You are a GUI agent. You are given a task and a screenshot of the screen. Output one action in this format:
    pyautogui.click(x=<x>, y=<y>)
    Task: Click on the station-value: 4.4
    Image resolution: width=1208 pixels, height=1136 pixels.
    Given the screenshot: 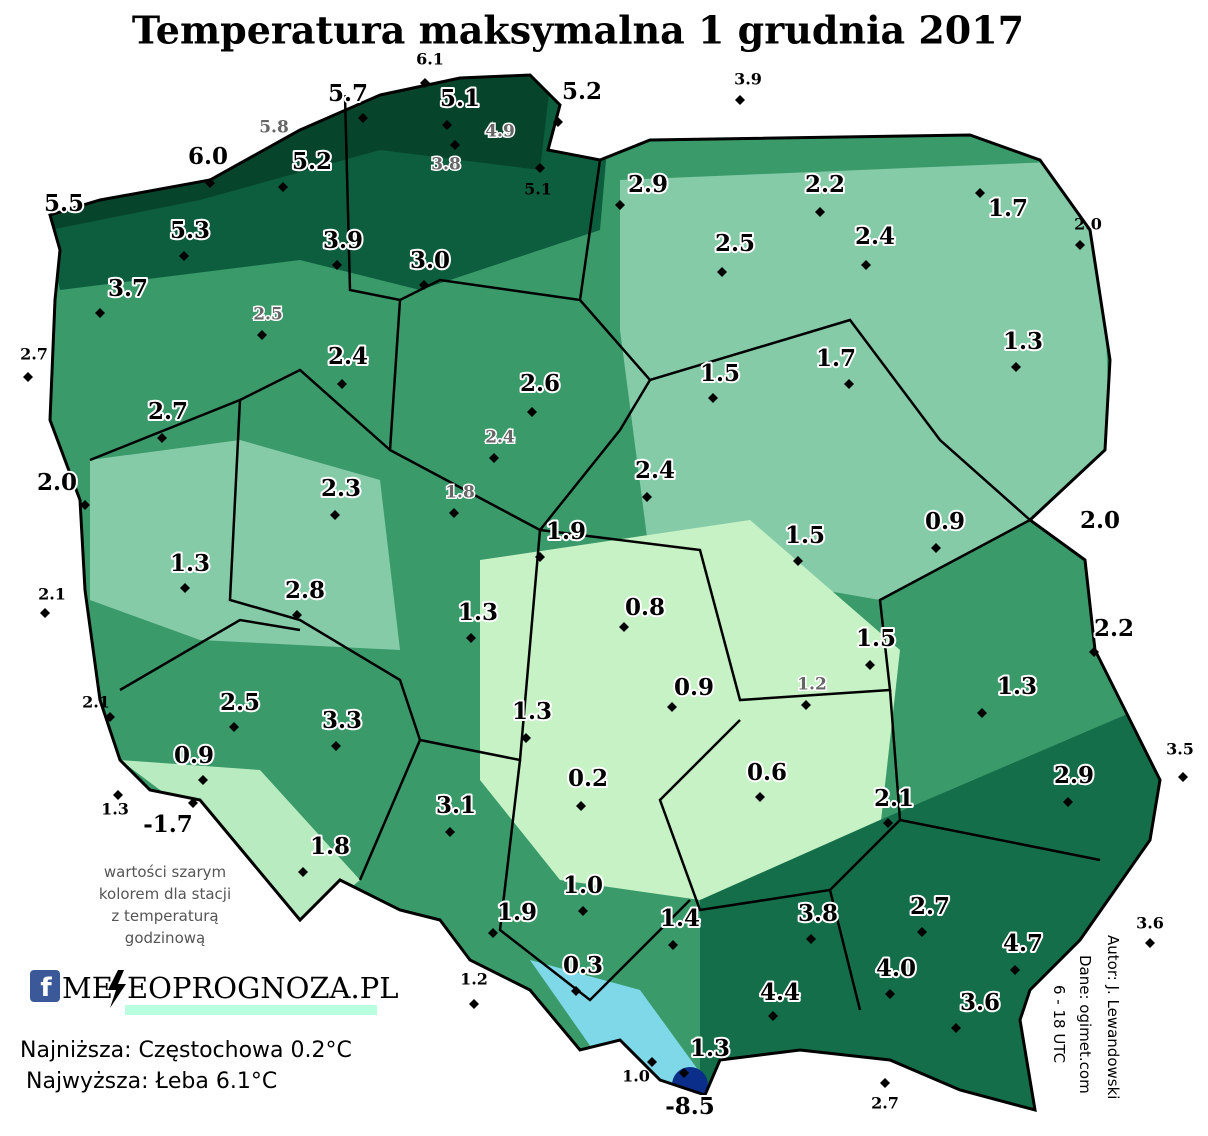 What is the action you would take?
    pyautogui.click(x=780, y=992)
    